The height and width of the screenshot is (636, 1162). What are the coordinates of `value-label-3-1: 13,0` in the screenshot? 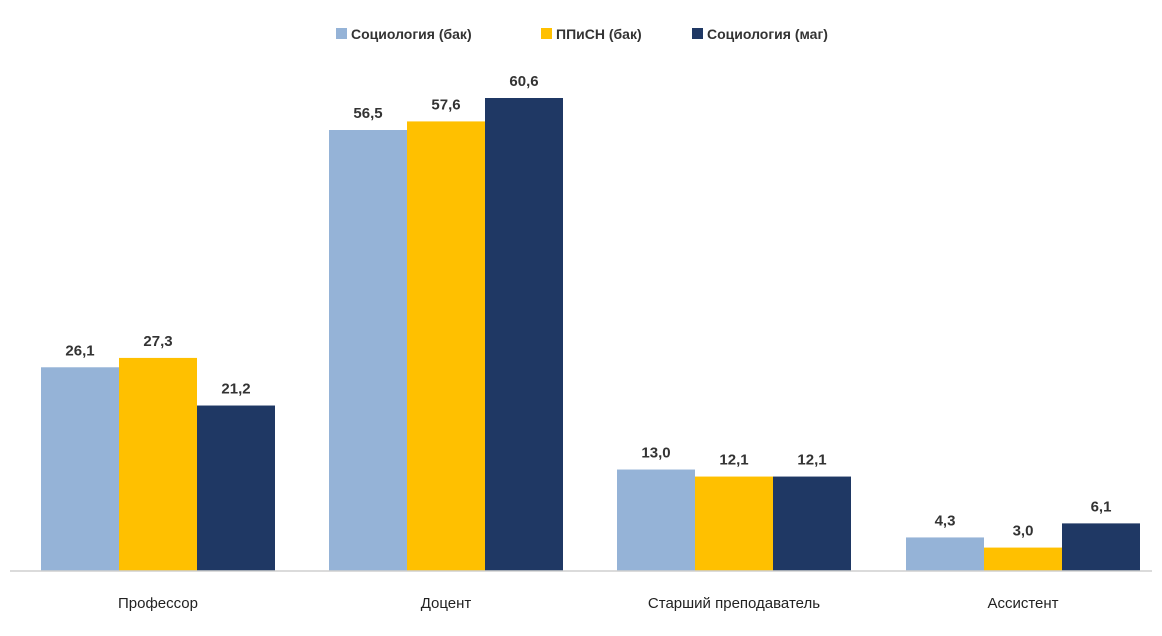 It's located at (655, 453).